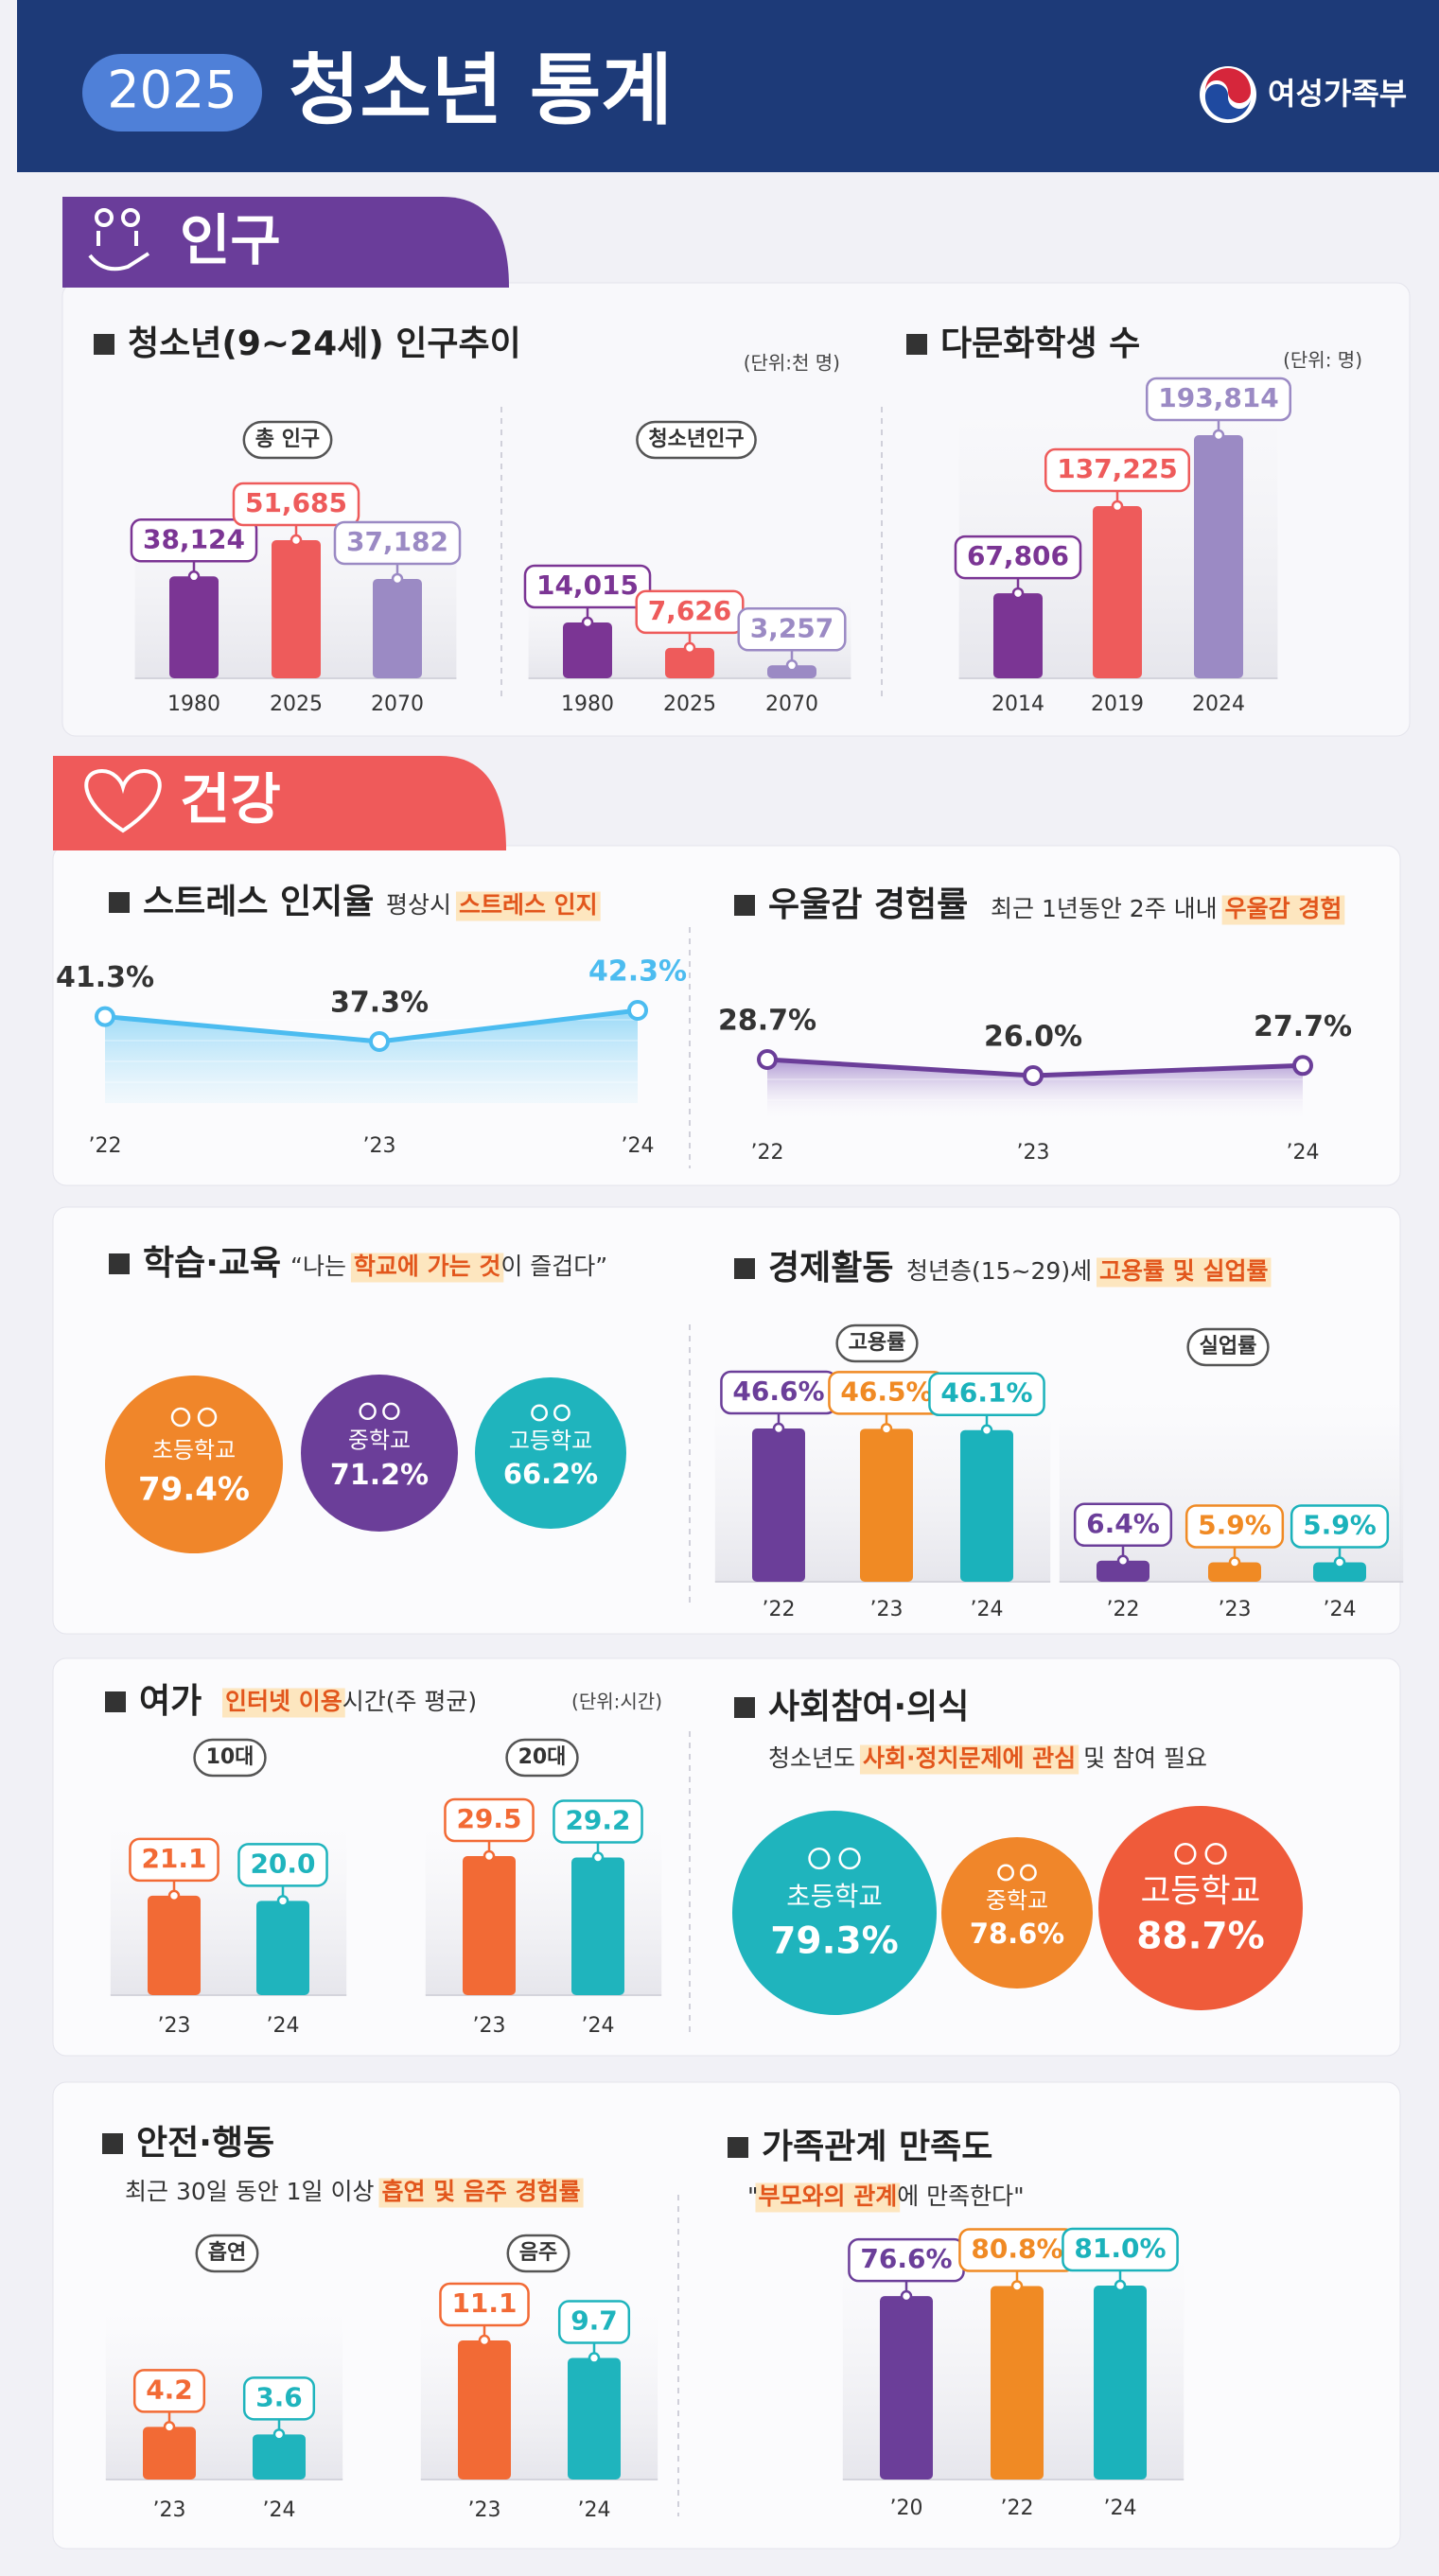  I want to click on line-area, so click(371, 1057).